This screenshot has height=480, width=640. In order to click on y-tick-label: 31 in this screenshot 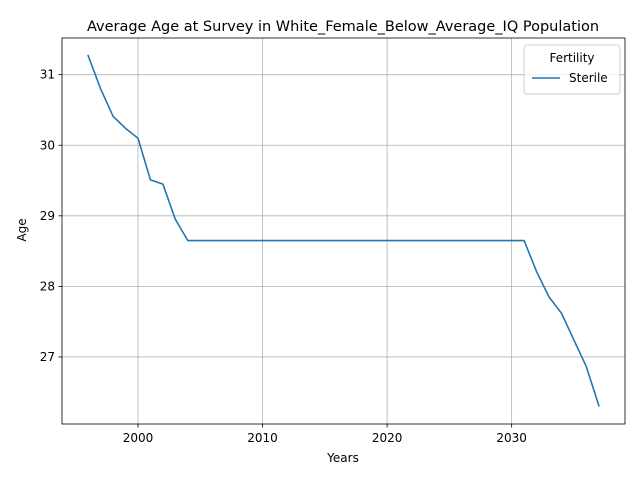, I will do `click(47, 75)`.